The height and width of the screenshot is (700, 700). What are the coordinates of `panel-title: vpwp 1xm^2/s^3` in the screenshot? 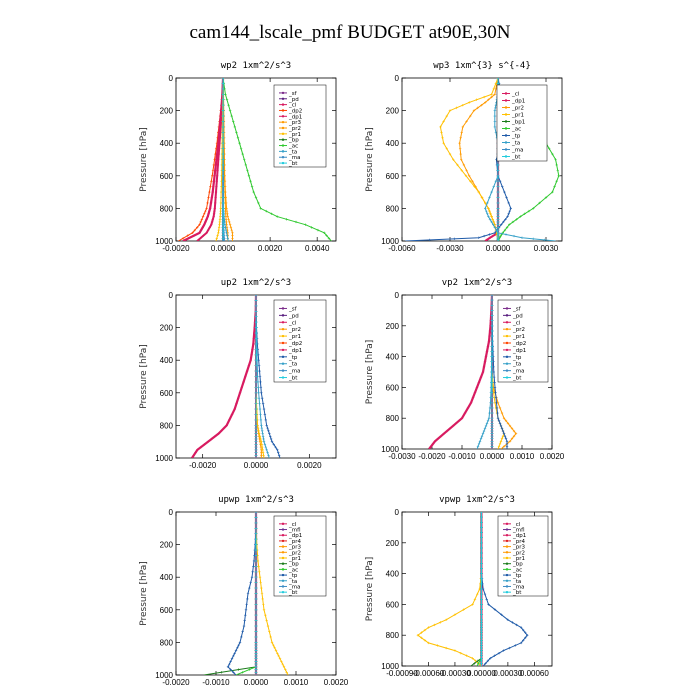 It's located at (477, 500).